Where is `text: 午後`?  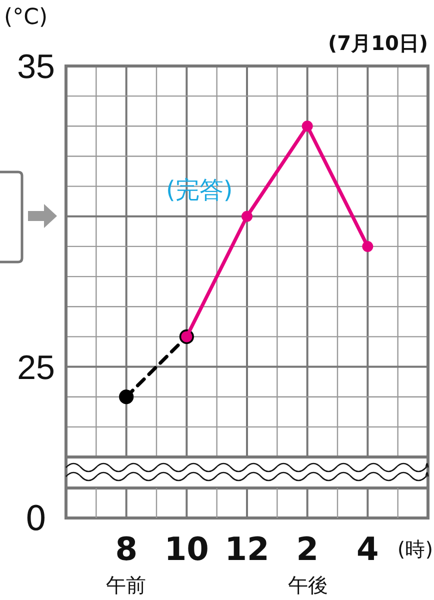
text: 午後 is located at coordinates (308, 585).